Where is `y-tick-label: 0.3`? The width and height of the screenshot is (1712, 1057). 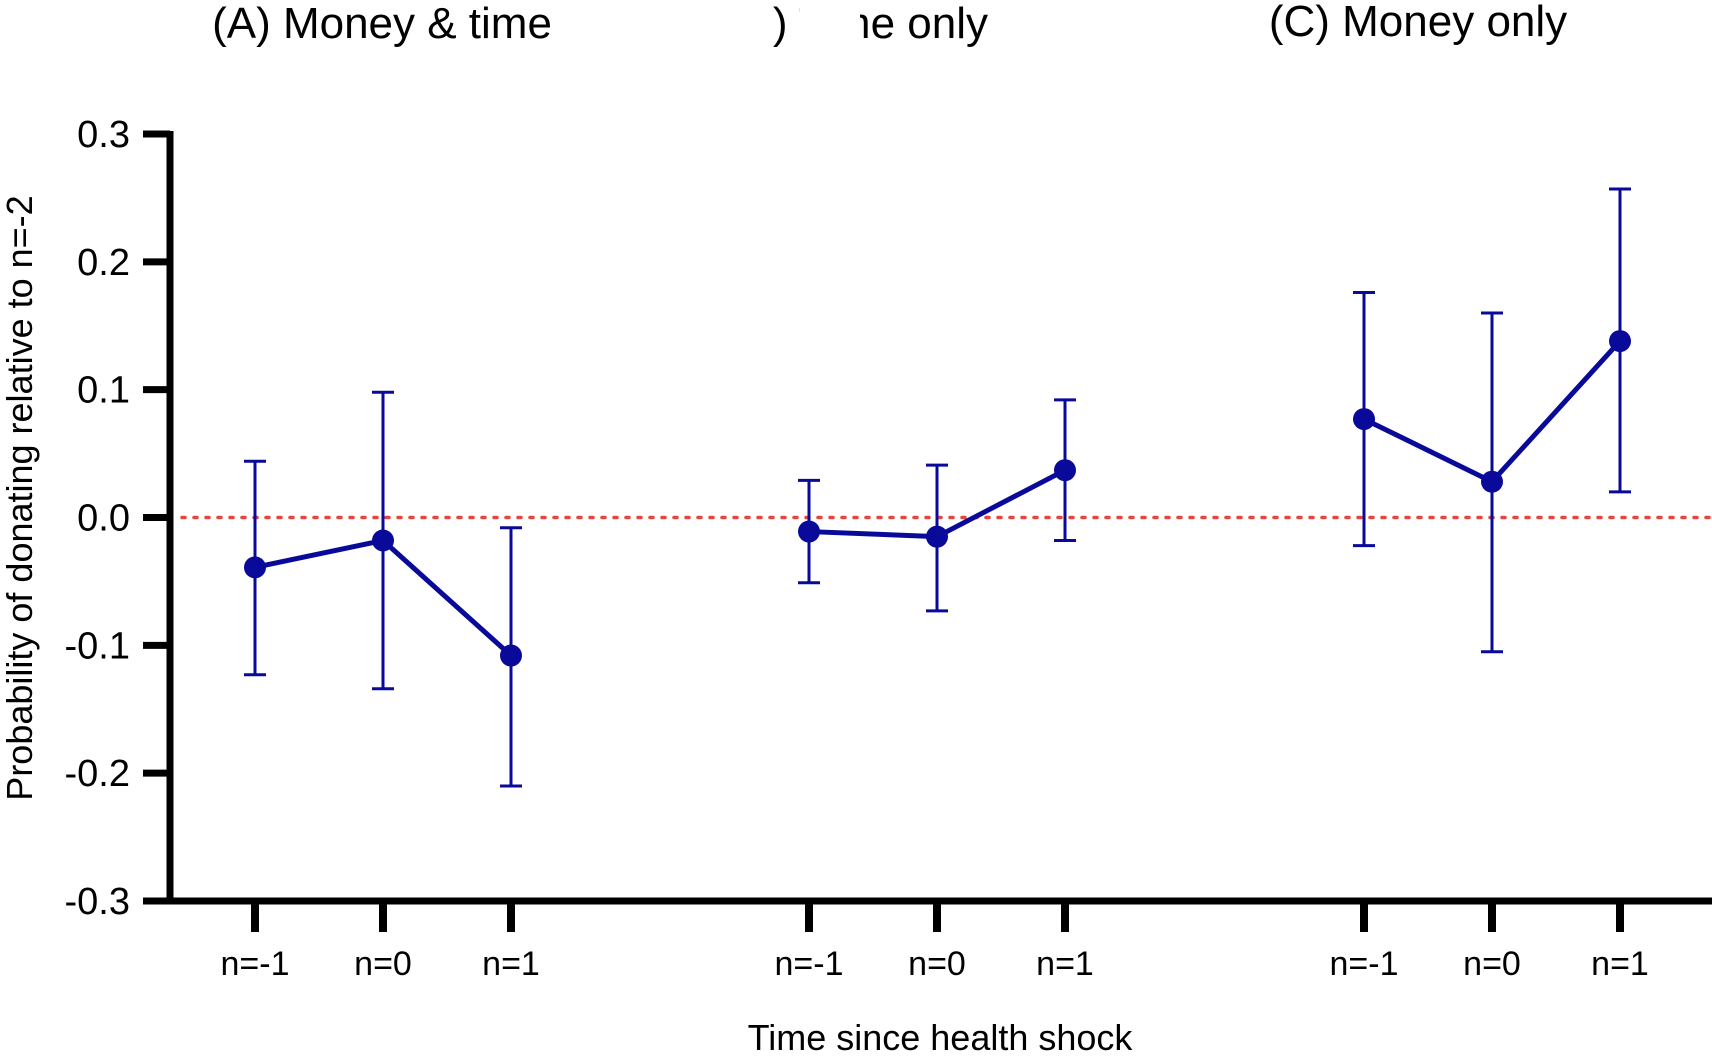
y-tick-label: 0.3 is located at coordinates (103, 135).